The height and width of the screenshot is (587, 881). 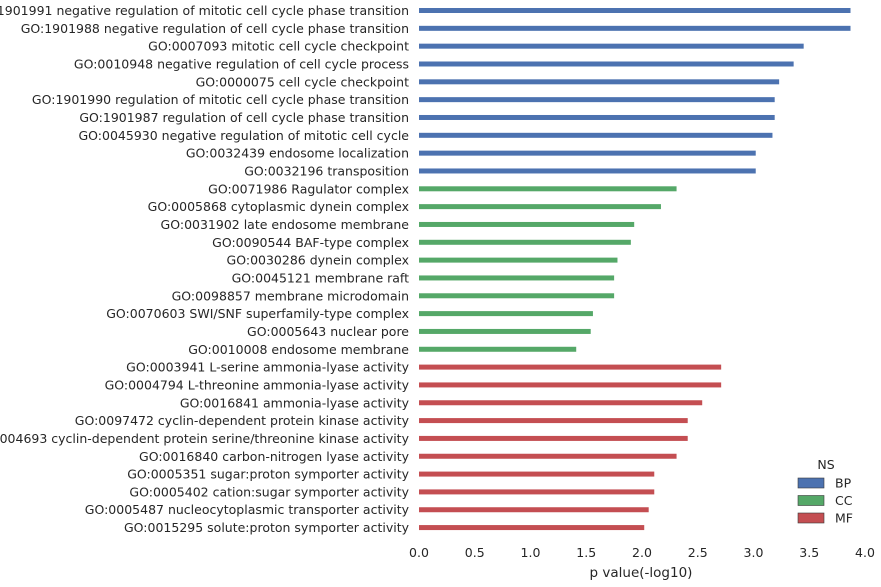 What do you see at coordinates (811, 483) in the screenshot?
I see `legend-swatch-bp` at bounding box center [811, 483].